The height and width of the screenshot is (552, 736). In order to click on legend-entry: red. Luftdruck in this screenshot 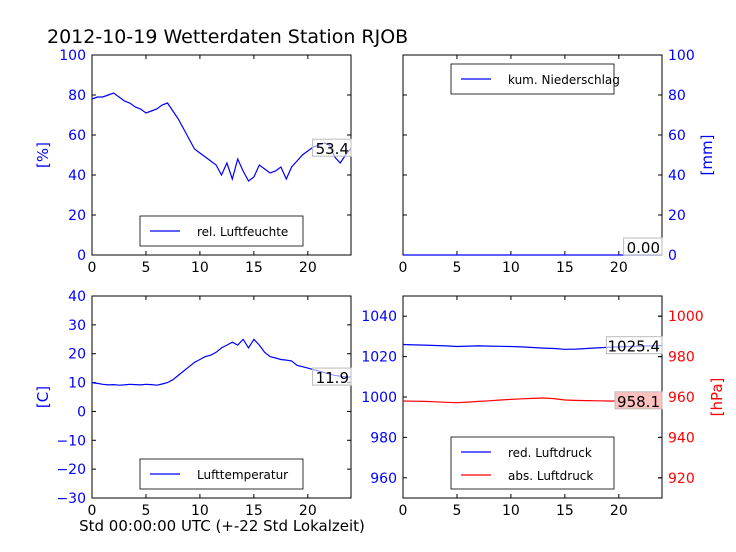, I will do `click(550, 453)`.